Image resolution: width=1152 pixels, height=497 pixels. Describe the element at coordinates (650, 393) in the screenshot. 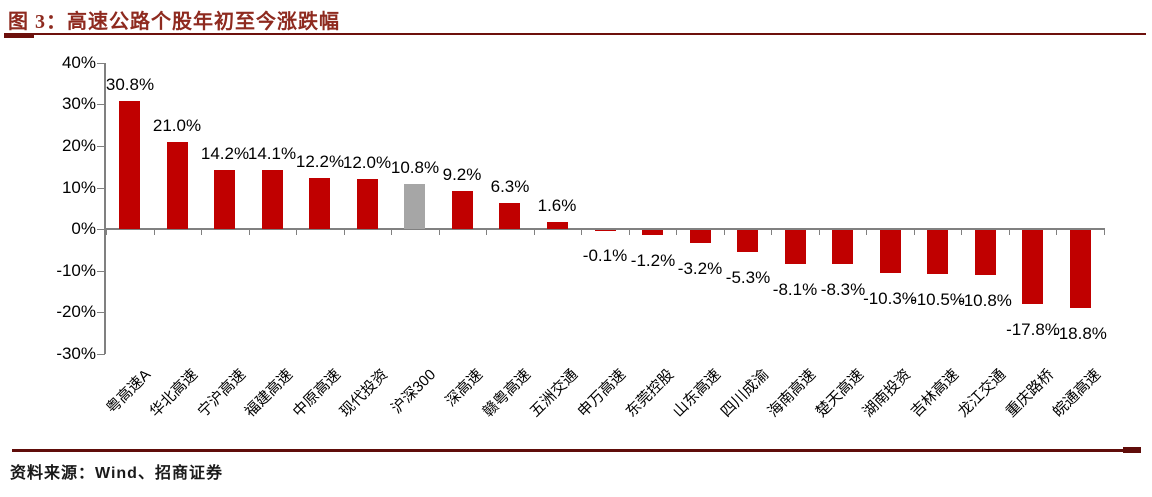

I see `x-category-label: 东莞控股` at that location.